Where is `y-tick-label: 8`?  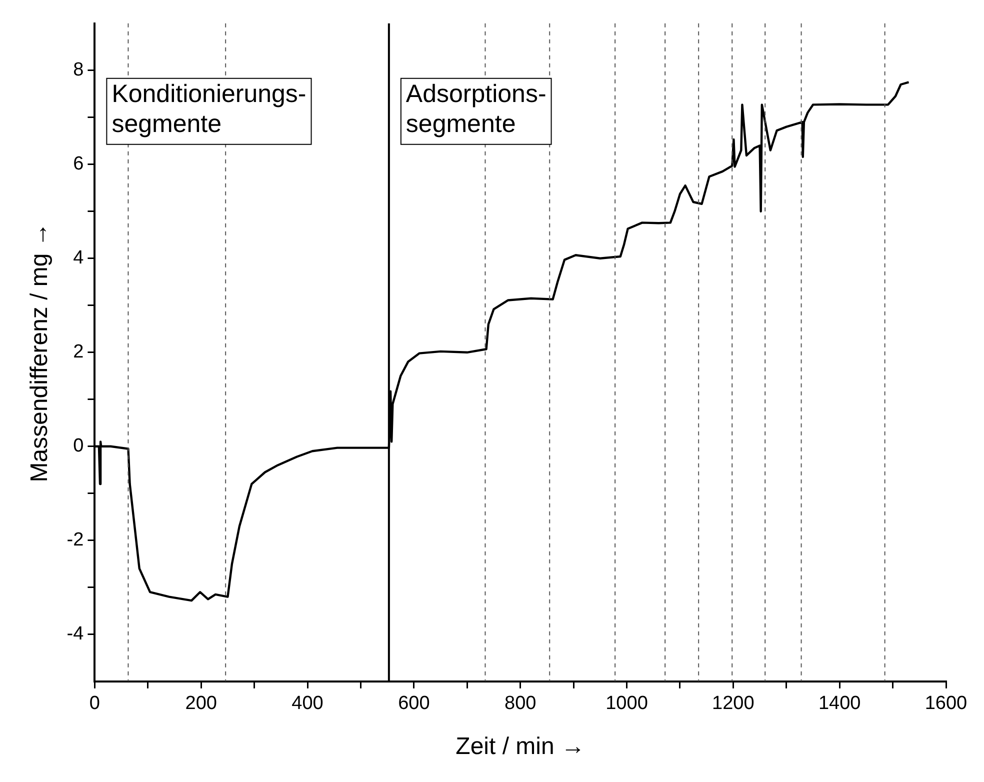
y-tick-label: 8 is located at coordinates (78, 70).